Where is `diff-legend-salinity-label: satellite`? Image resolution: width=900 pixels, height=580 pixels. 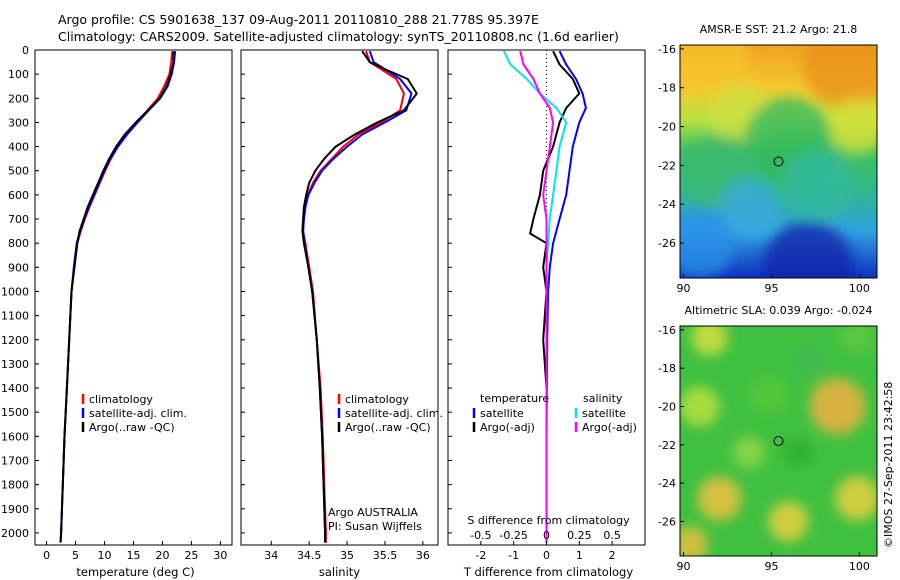
diff-legend-salinity-label: satellite is located at coordinates (604, 413).